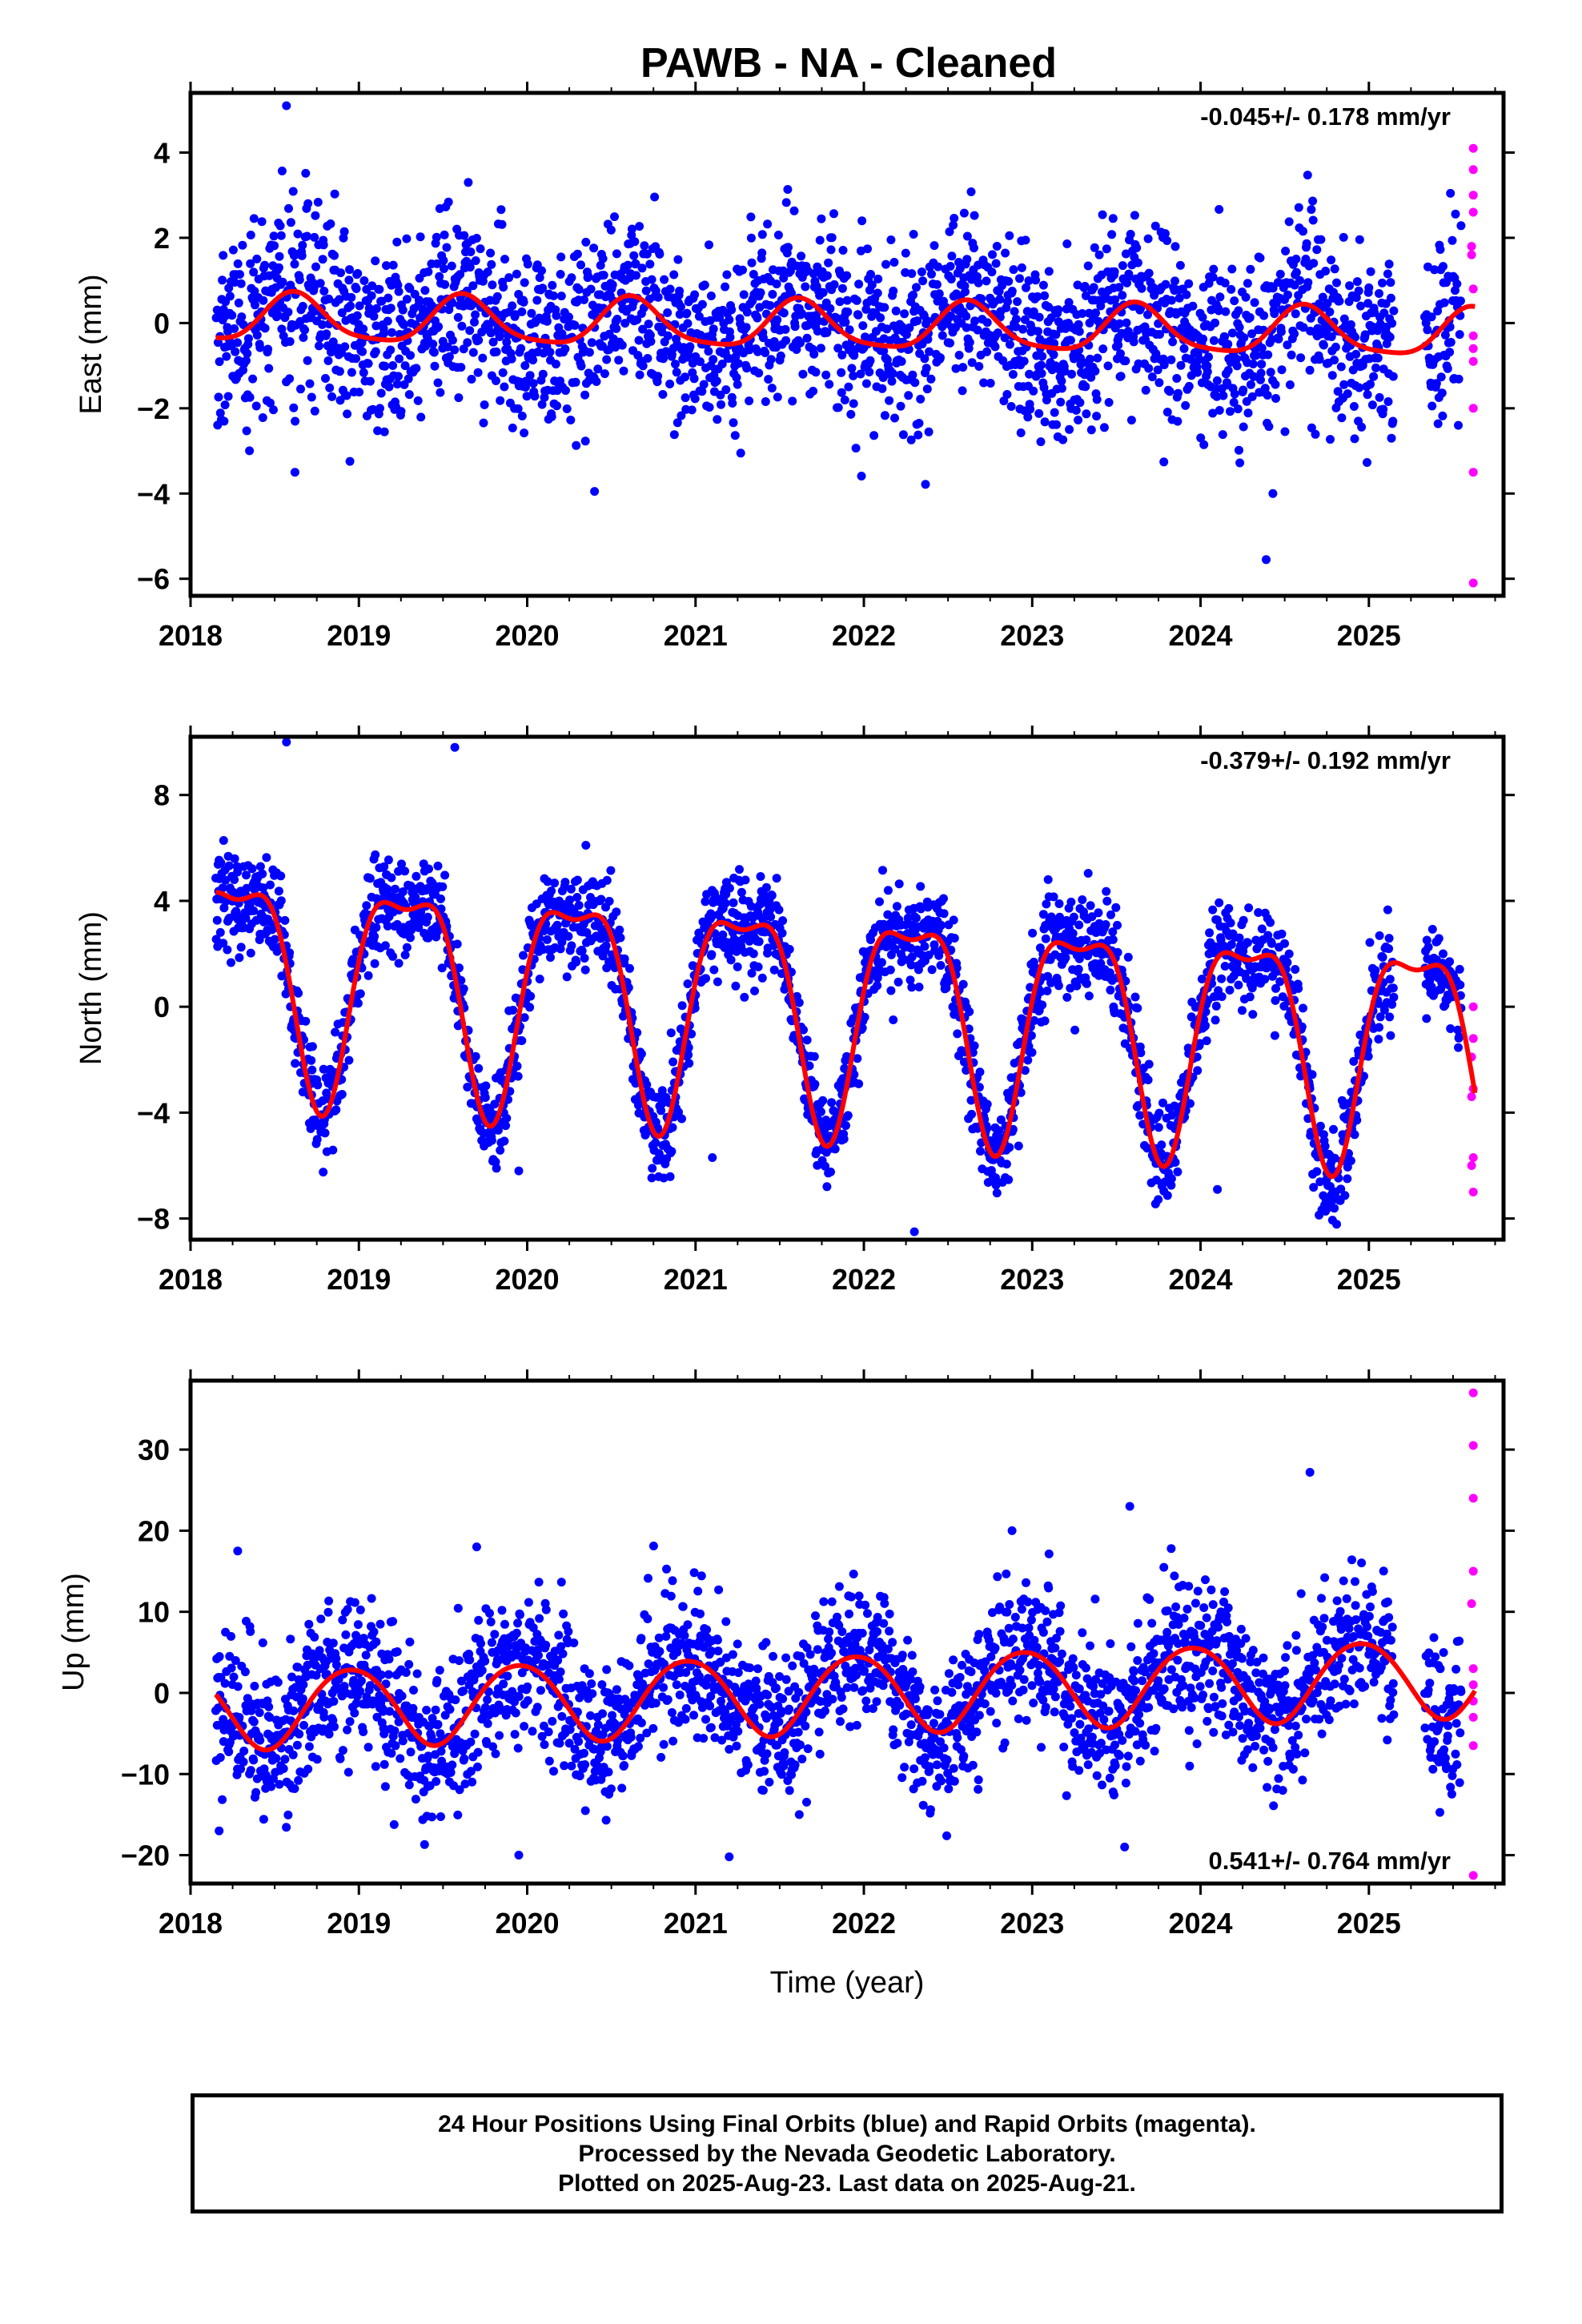  What do you see at coordinates (846, 322) in the screenshot?
I see `model-fit-line-east` at bounding box center [846, 322].